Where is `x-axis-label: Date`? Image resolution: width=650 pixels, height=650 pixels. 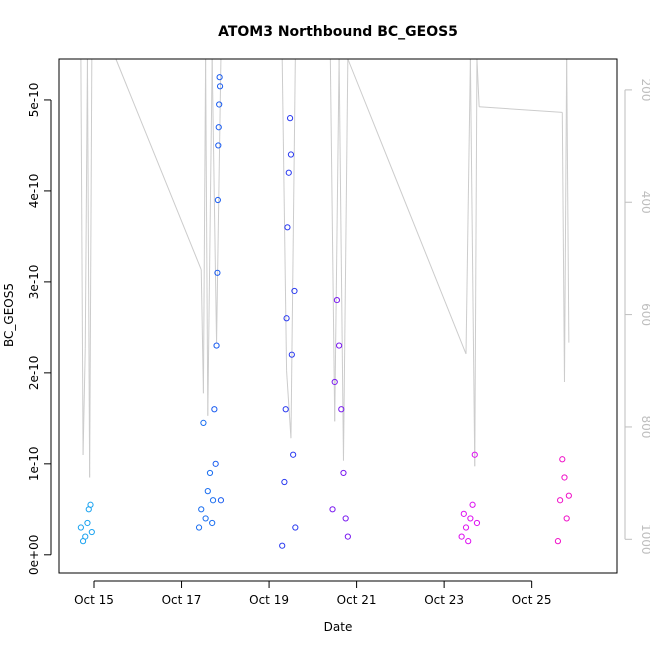
x-axis-label: Date is located at coordinates (338, 627).